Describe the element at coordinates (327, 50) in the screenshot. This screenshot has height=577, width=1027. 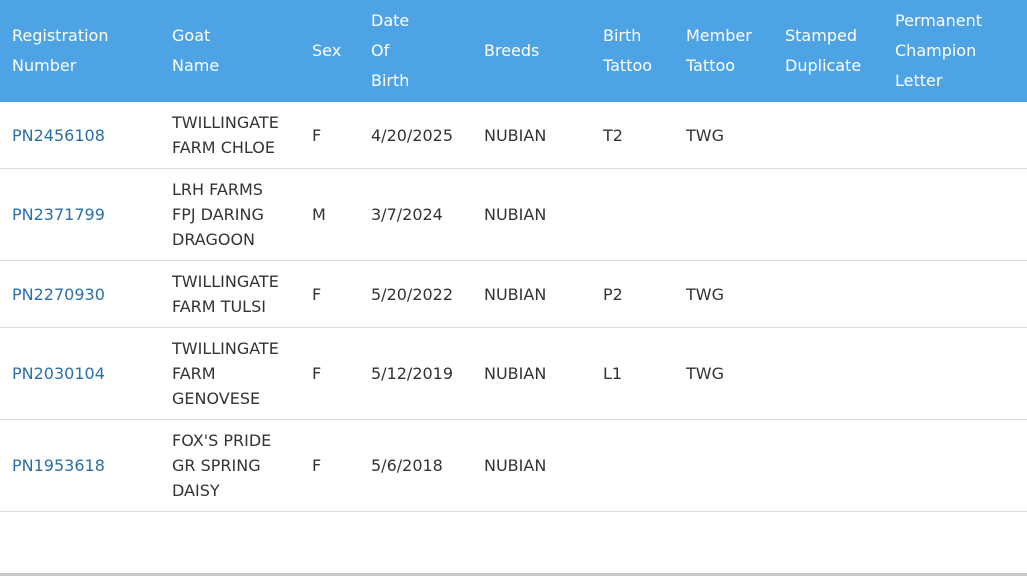
I see `column-header-sex: Sex` at that location.